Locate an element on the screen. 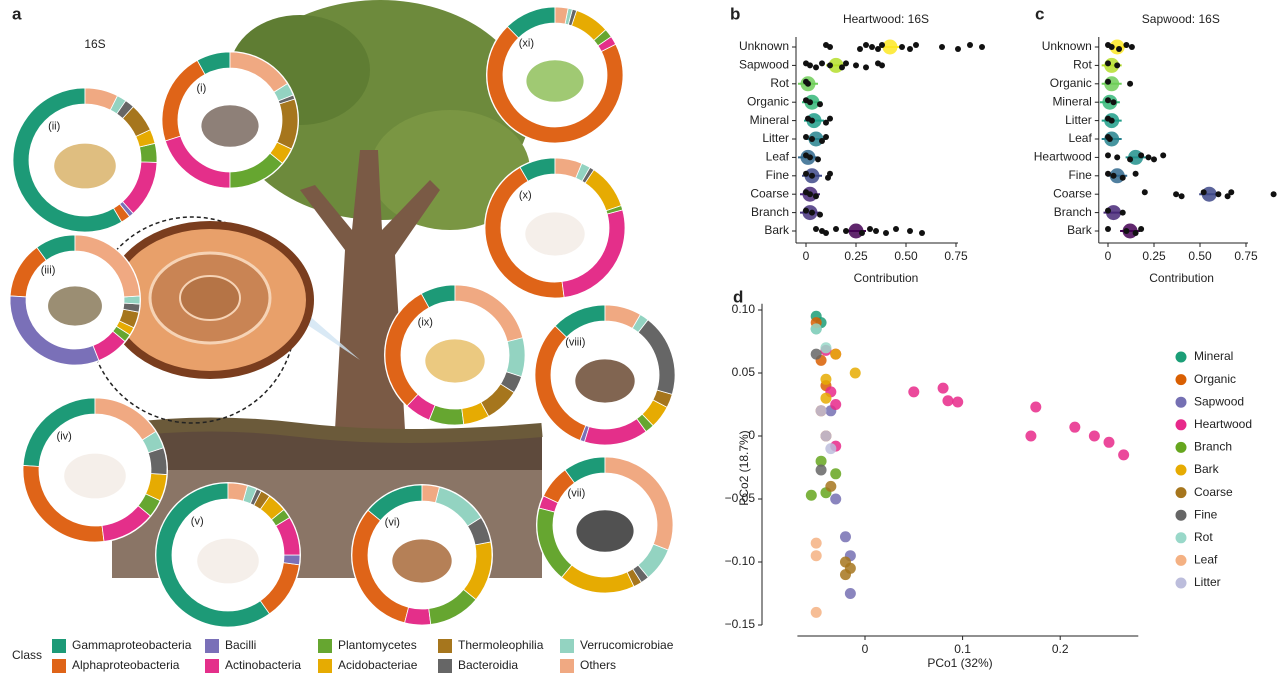  panel-letter: b is located at coordinates (735, 13).